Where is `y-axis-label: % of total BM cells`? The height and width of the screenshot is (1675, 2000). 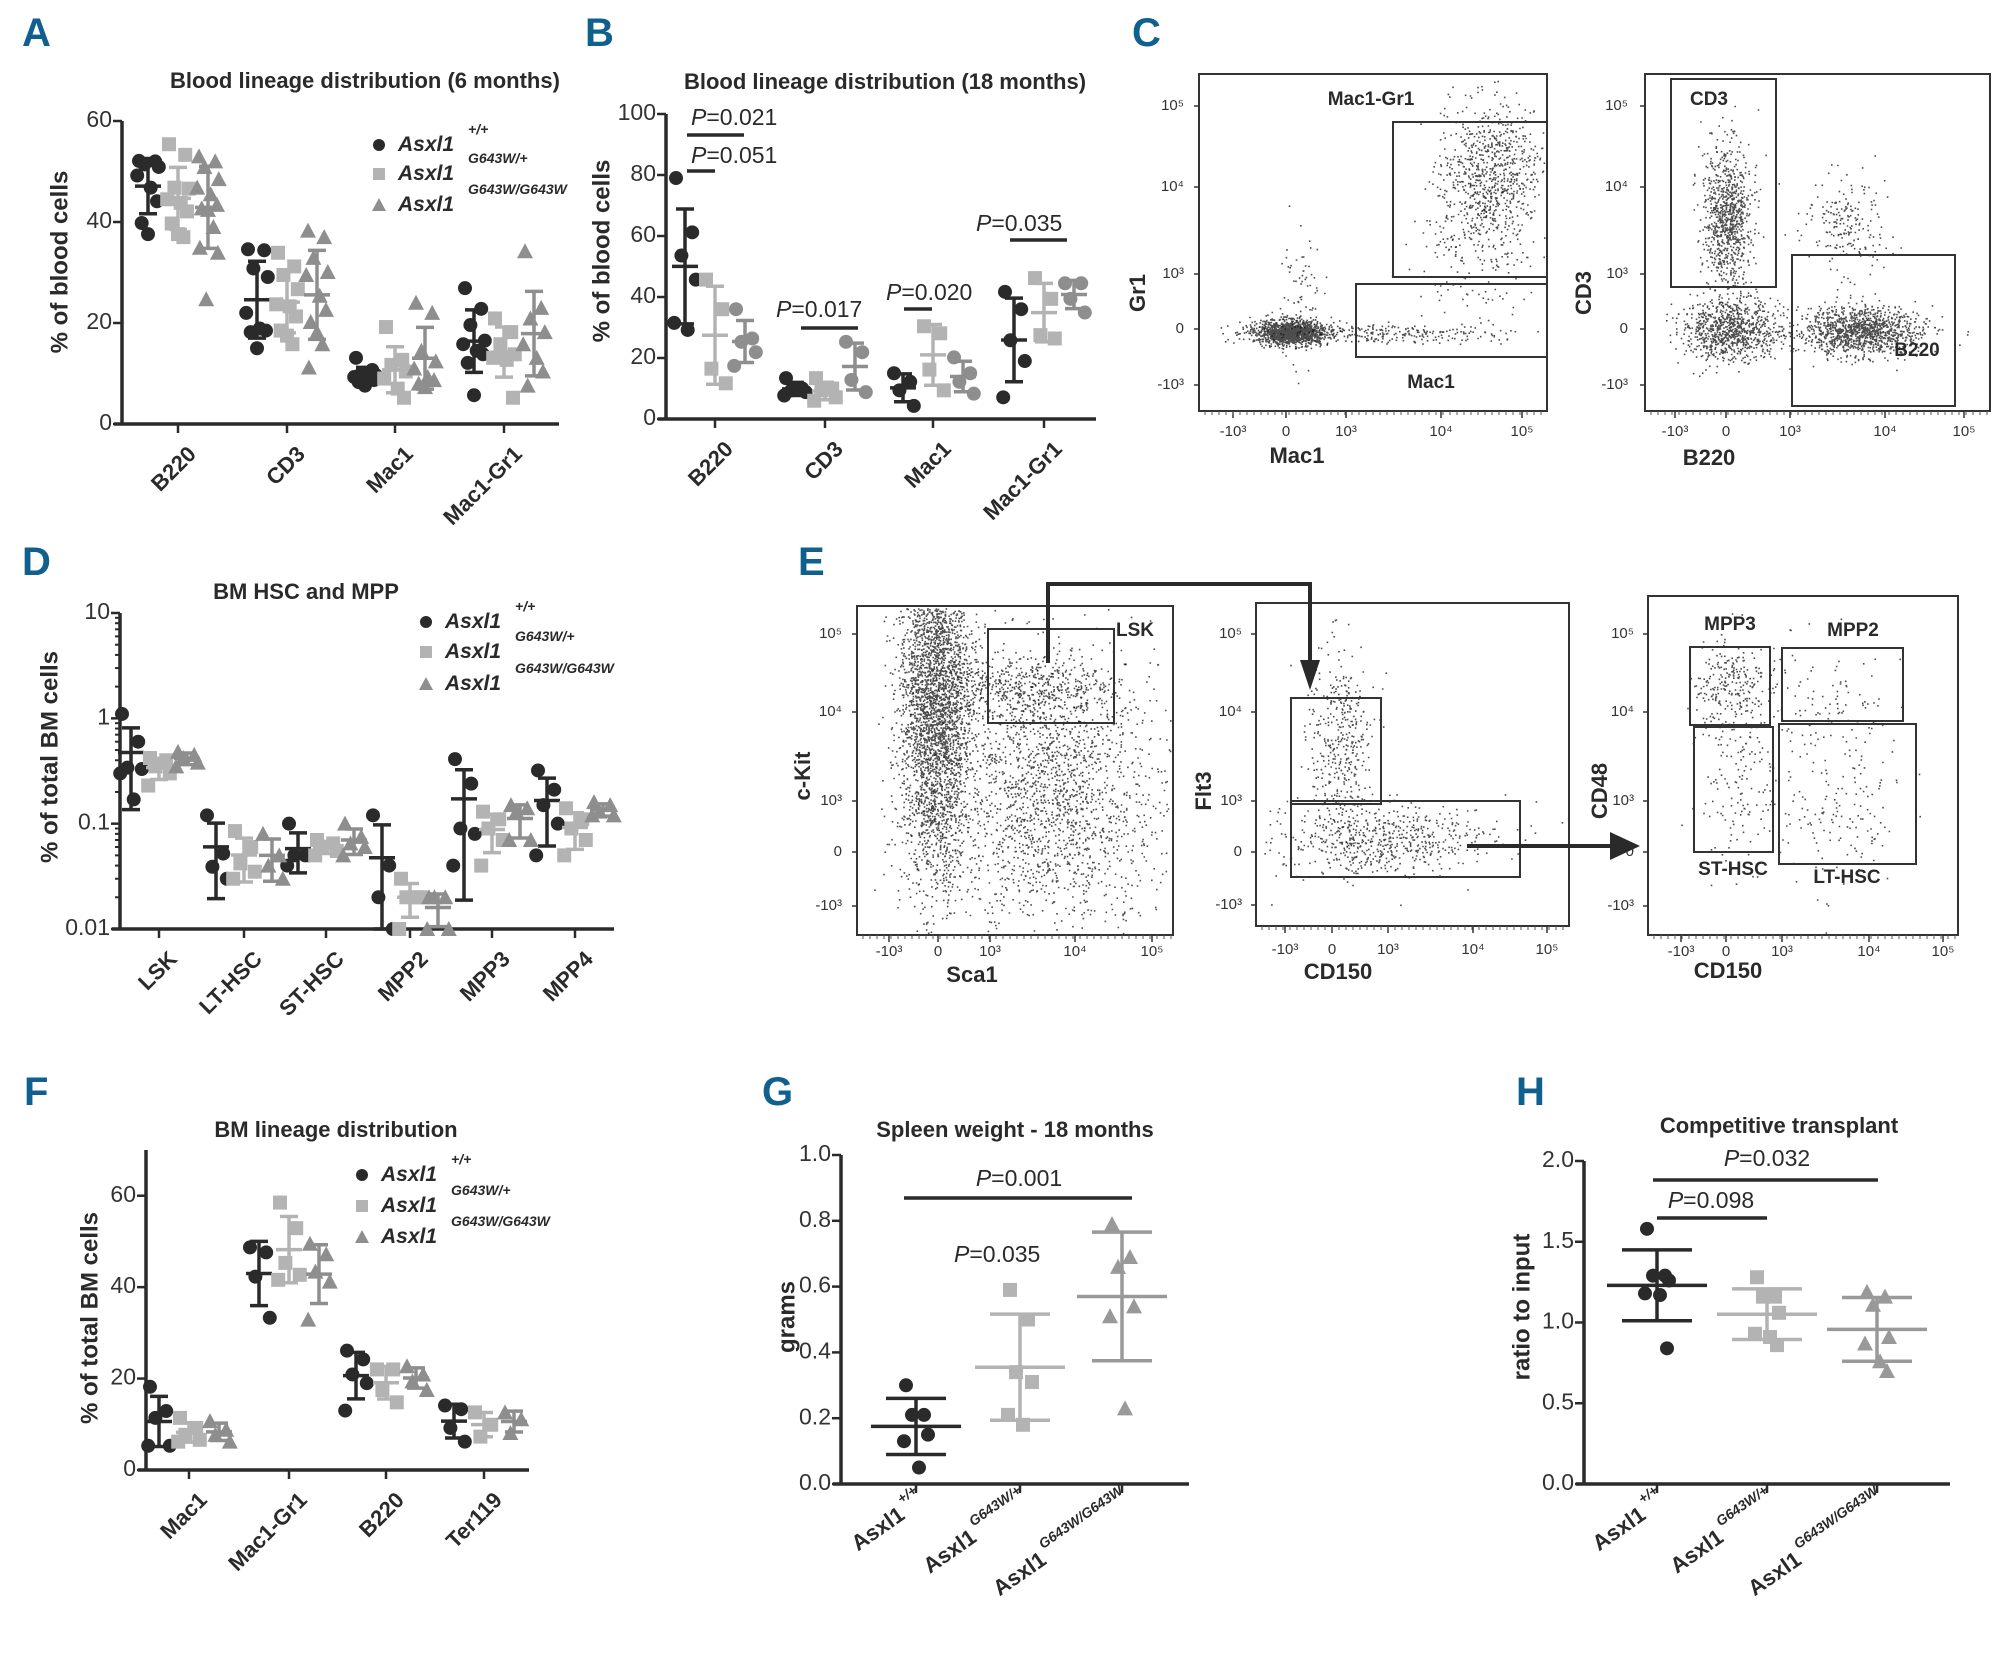 y-axis-label: % of total BM cells is located at coordinates (49, 757).